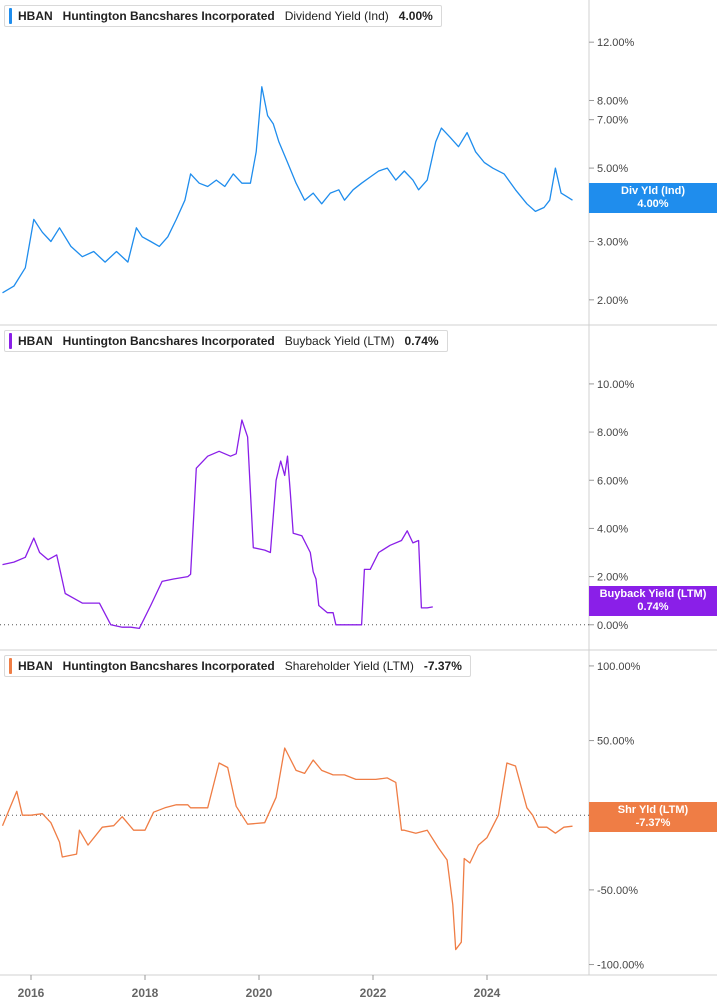 The image size is (717, 1005). Describe the element at coordinates (168, 666) in the screenshot. I see `shareholder-yield-legend-company: Huntington Bancshares Incorporated` at that location.